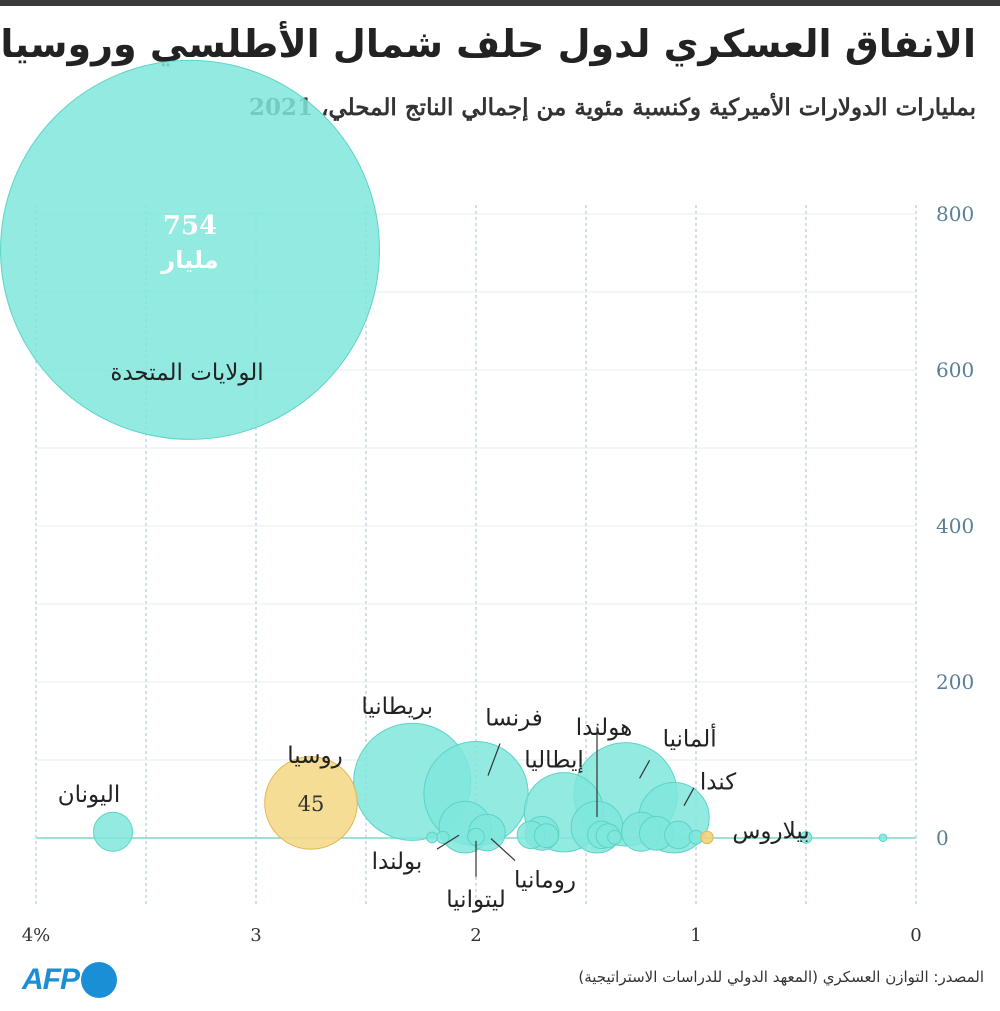 This screenshot has width=1000, height=1011. What do you see at coordinates (942, 838) in the screenshot?
I see `y-tick-label: 0` at bounding box center [942, 838].